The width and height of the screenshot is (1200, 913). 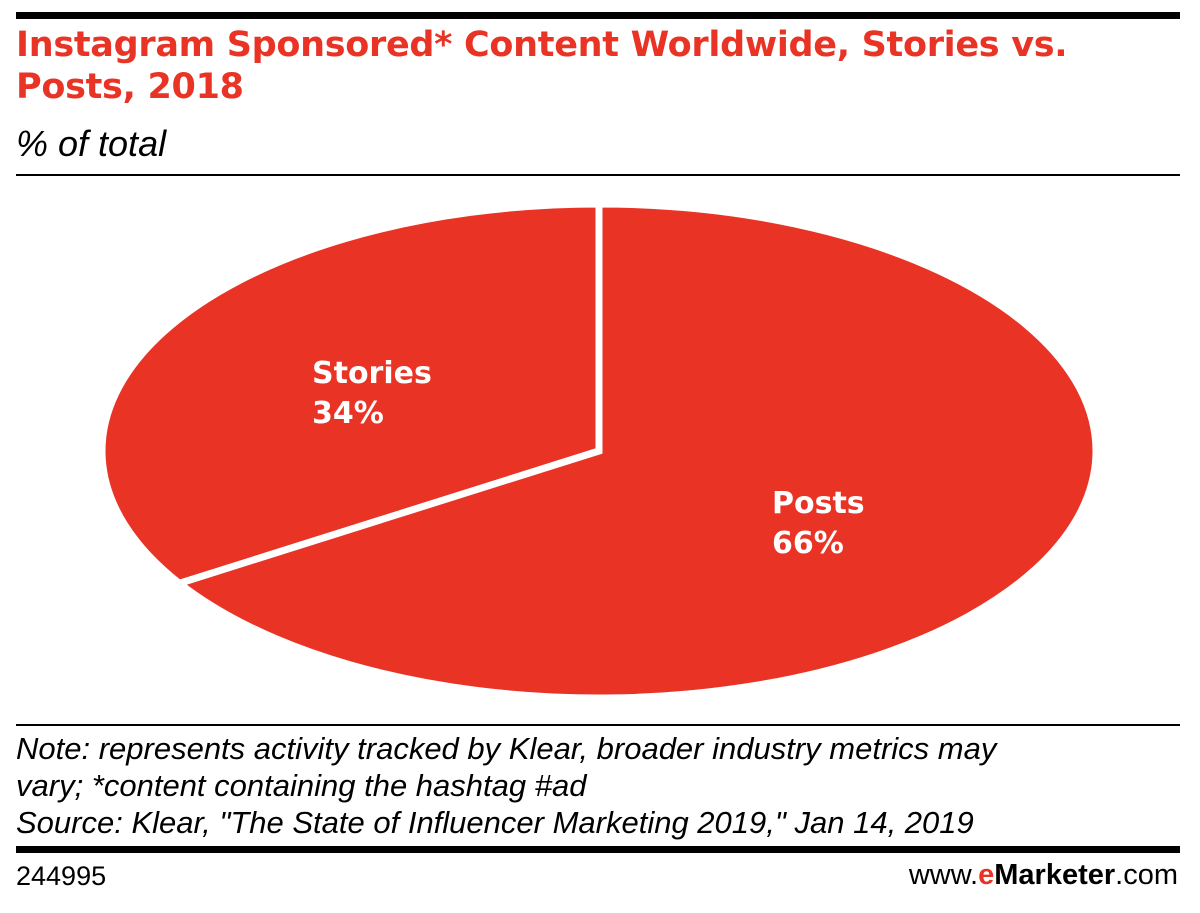 I want to click on brand-name: Marketer, so click(x=1055, y=875).